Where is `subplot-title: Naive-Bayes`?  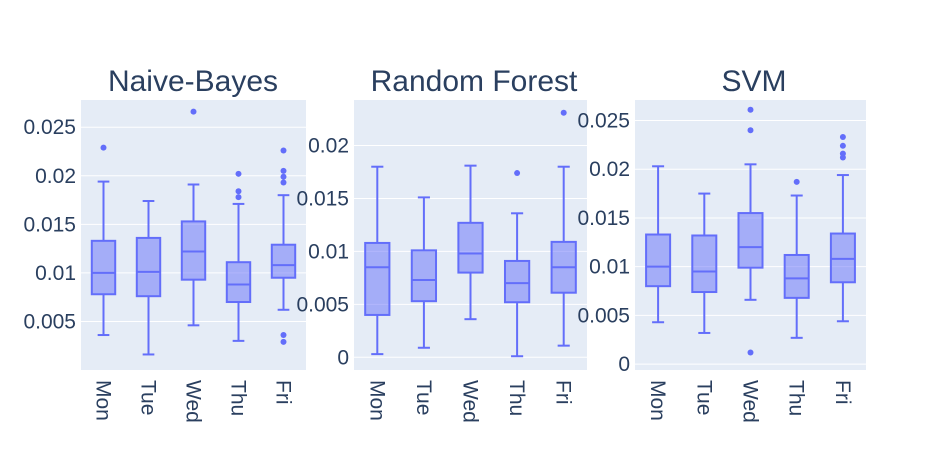
subplot-title: Naive-Bayes is located at coordinates (193, 81).